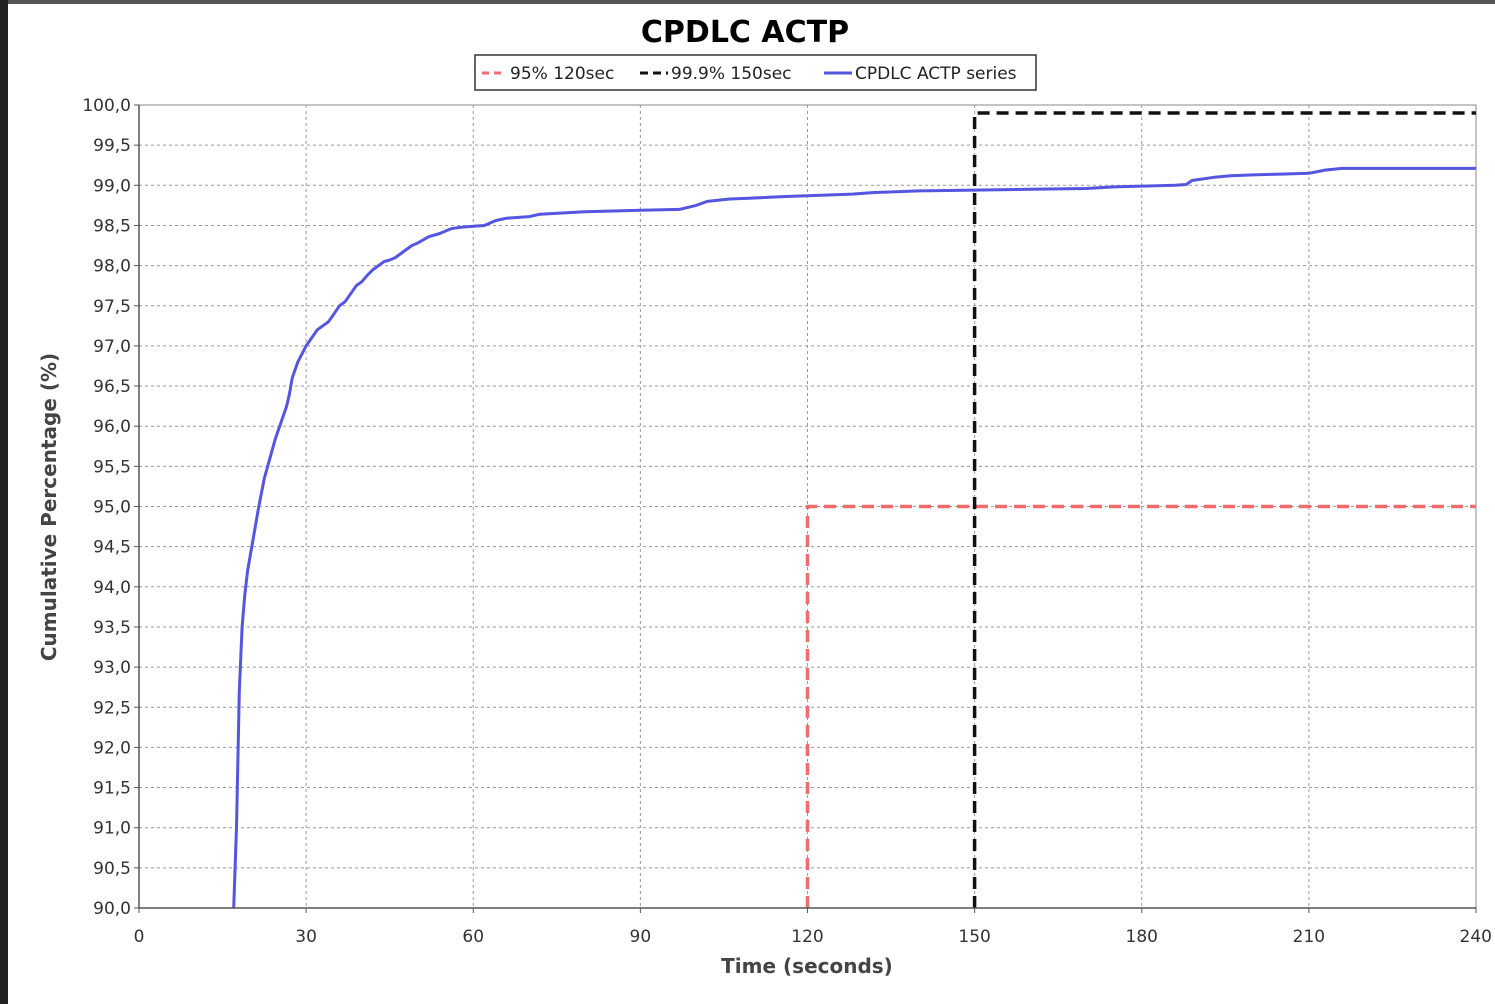 The image size is (1495, 1004). Describe the element at coordinates (112, 708) in the screenshot. I see `y-tick-label: 92,5` at that location.